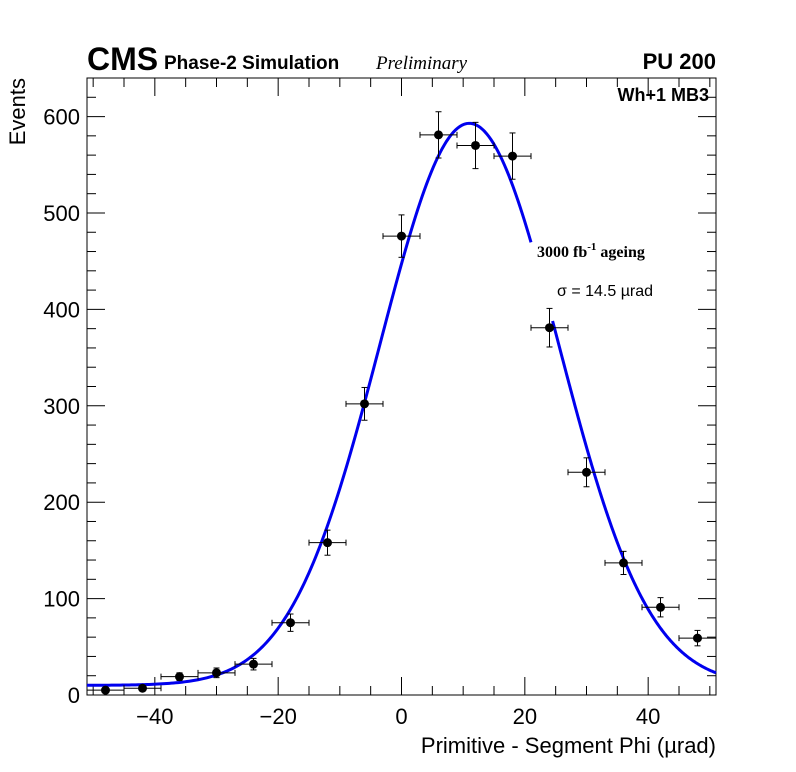 Image resolution: width=796 pixels, height=772 pixels. Describe the element at coordinates (401, 716) in the screenshot. I see `x-tick-label: 0` at that location.